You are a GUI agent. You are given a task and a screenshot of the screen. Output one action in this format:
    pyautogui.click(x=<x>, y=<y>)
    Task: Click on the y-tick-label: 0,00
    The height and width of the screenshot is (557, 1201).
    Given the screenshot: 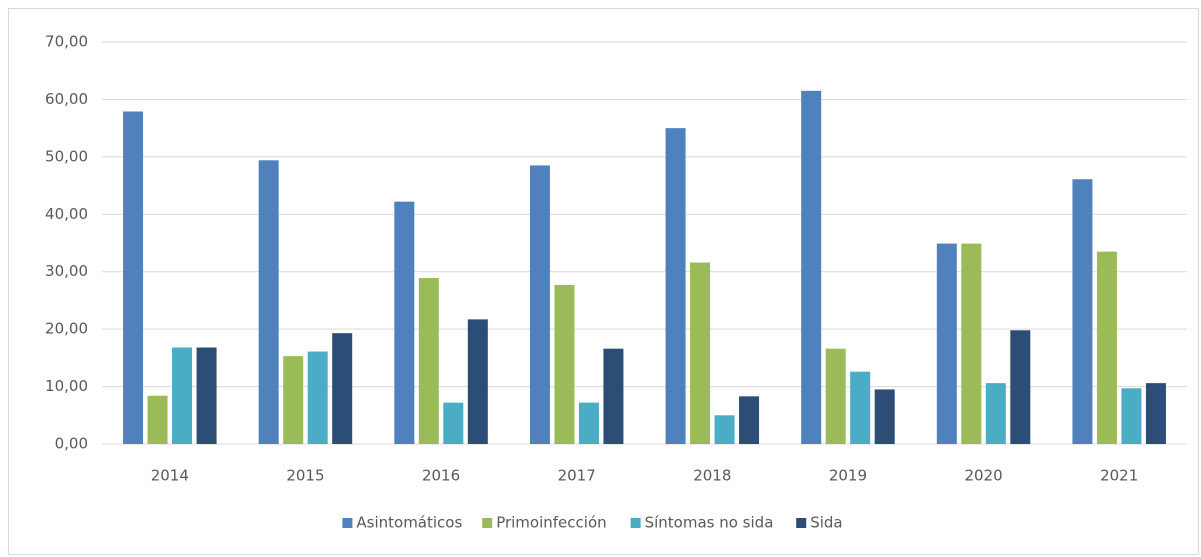 What is the action you would take?
    pyautogui.click(x=71, y=444)
    